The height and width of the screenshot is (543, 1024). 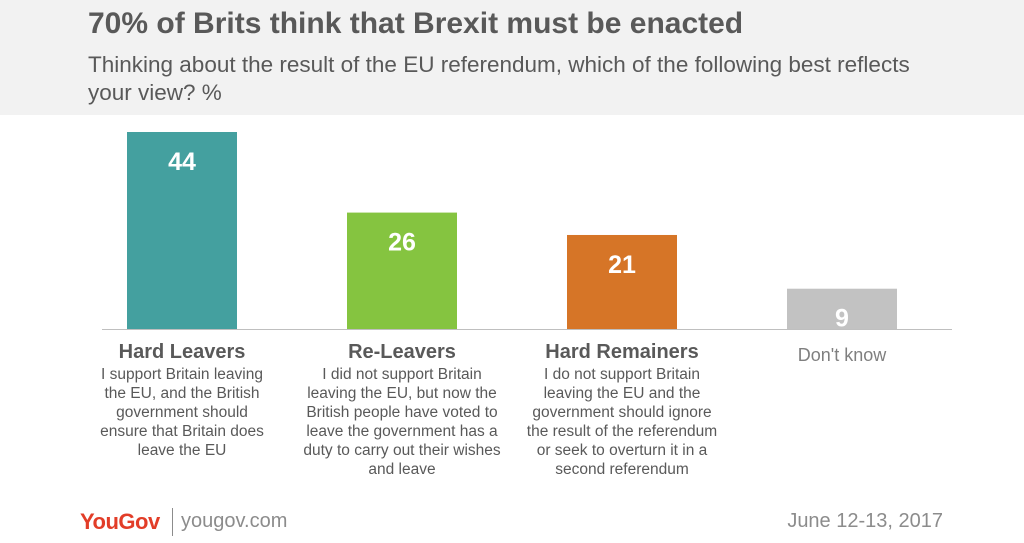 What do you see at coordinates (402, 243) in the screenshot?
I see `bar-value-label: 26` at bounding box center [402, 243].